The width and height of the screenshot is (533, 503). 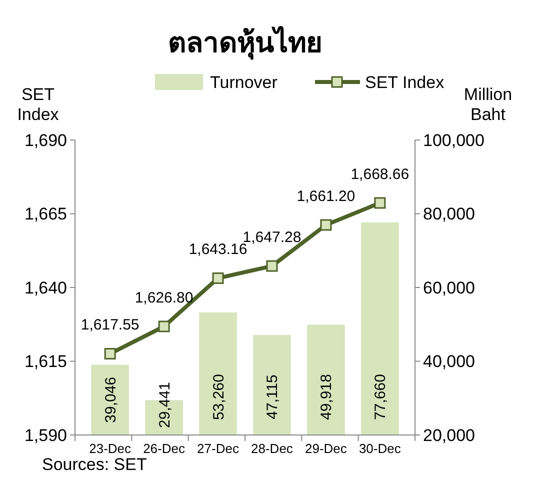 What do you see at coordinates (45, 288) in the screenshot?
I see `y-tick-label: 1,640` at bounding box center [45, 288].